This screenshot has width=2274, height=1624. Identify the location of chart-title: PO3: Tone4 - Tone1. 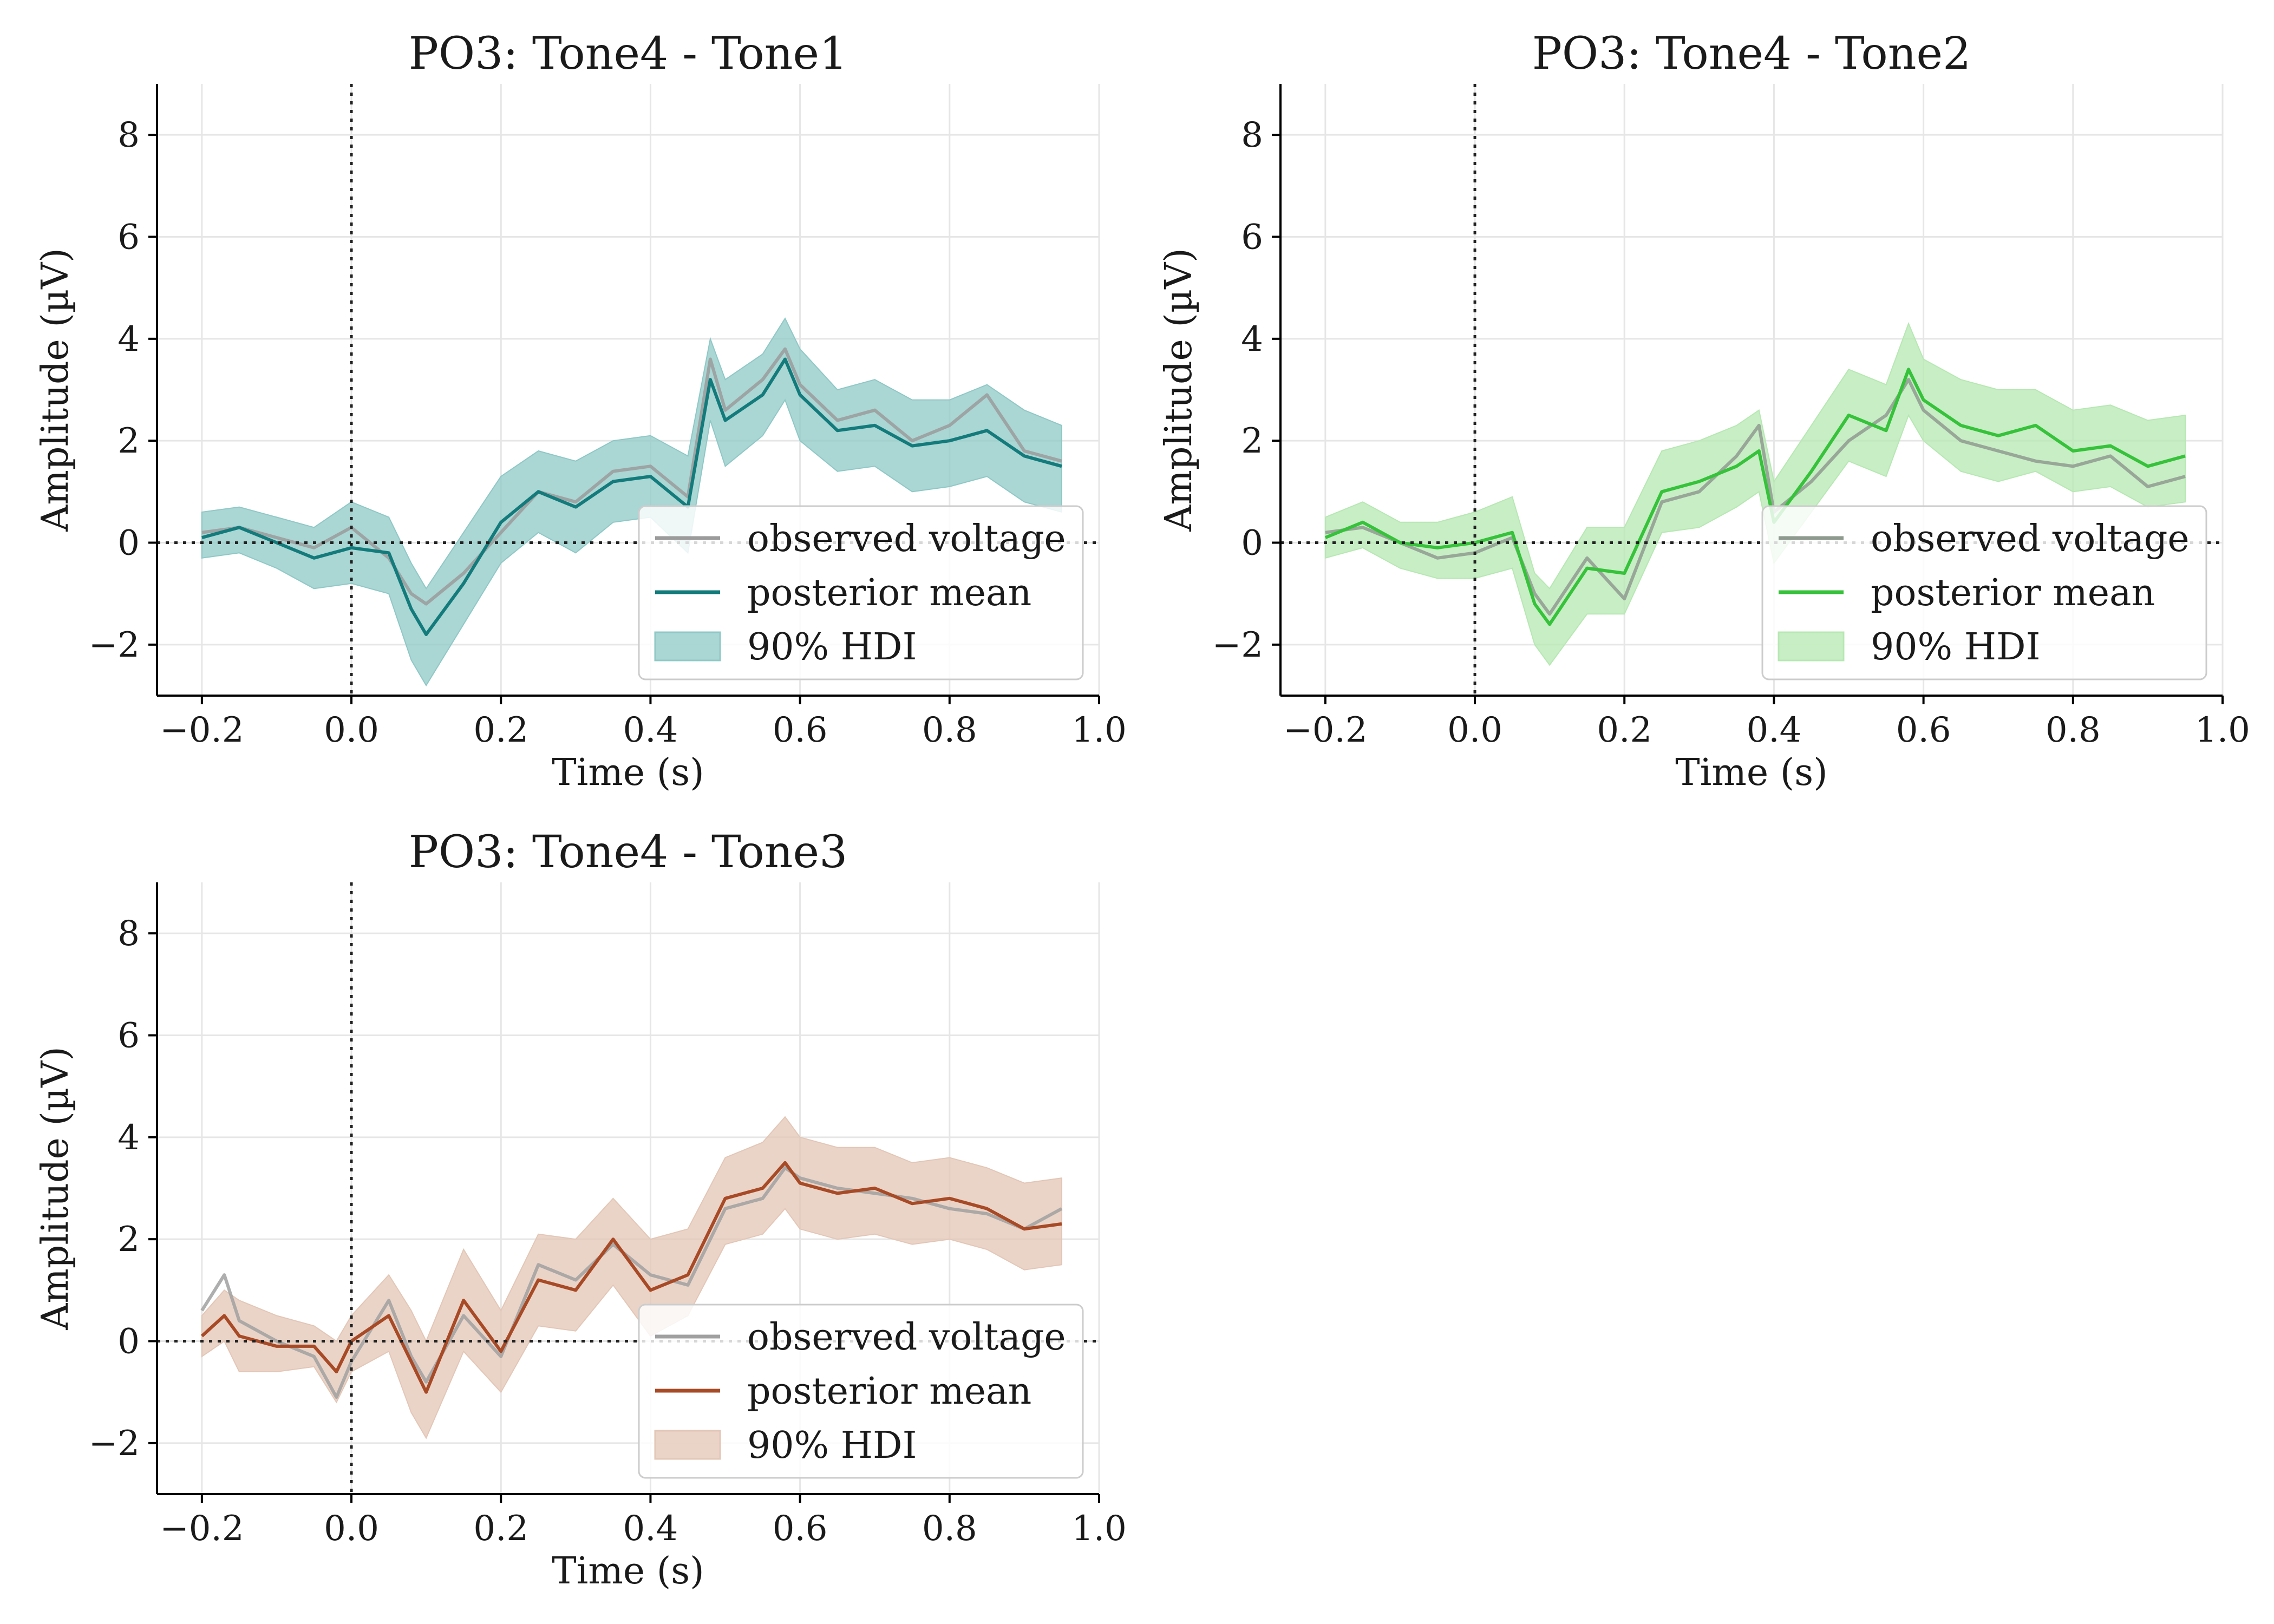
(628, 54).